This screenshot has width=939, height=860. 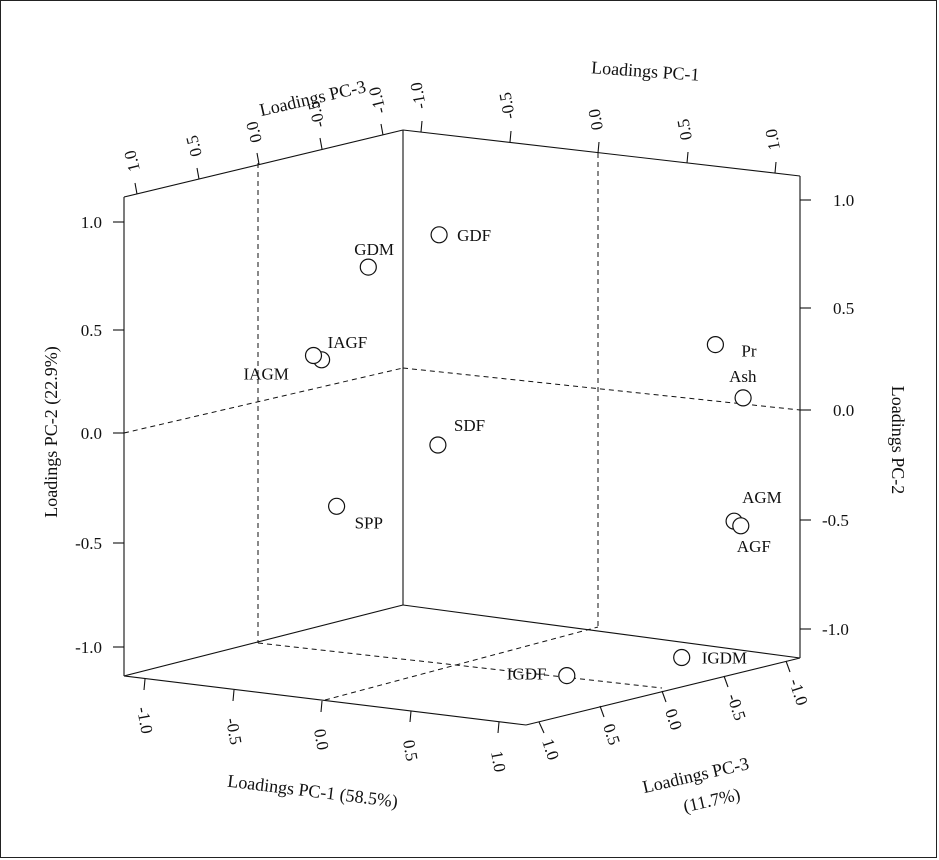 I want to click on tick-label-right-pc2-4: 1.0, so click(x=843, y=200).